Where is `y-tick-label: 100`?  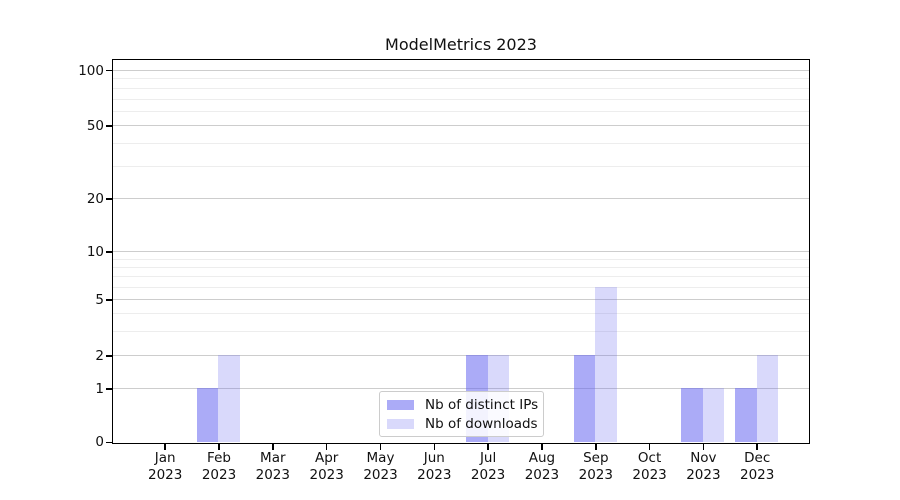 y-tick-label: 100 is located at coordinates (91, 70).